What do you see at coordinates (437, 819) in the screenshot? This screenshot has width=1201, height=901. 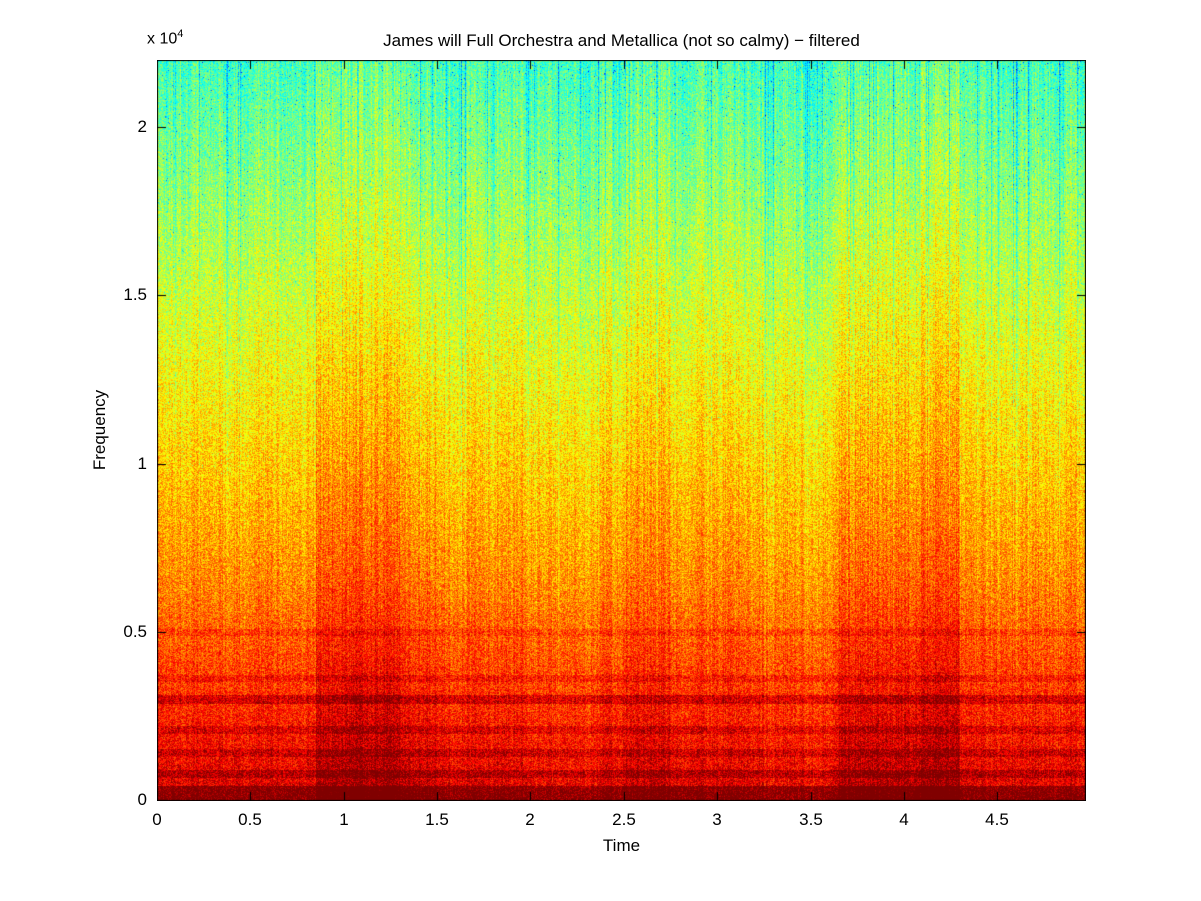 I see `x-tick-label: 1.5` at bounding box center [437, 819].